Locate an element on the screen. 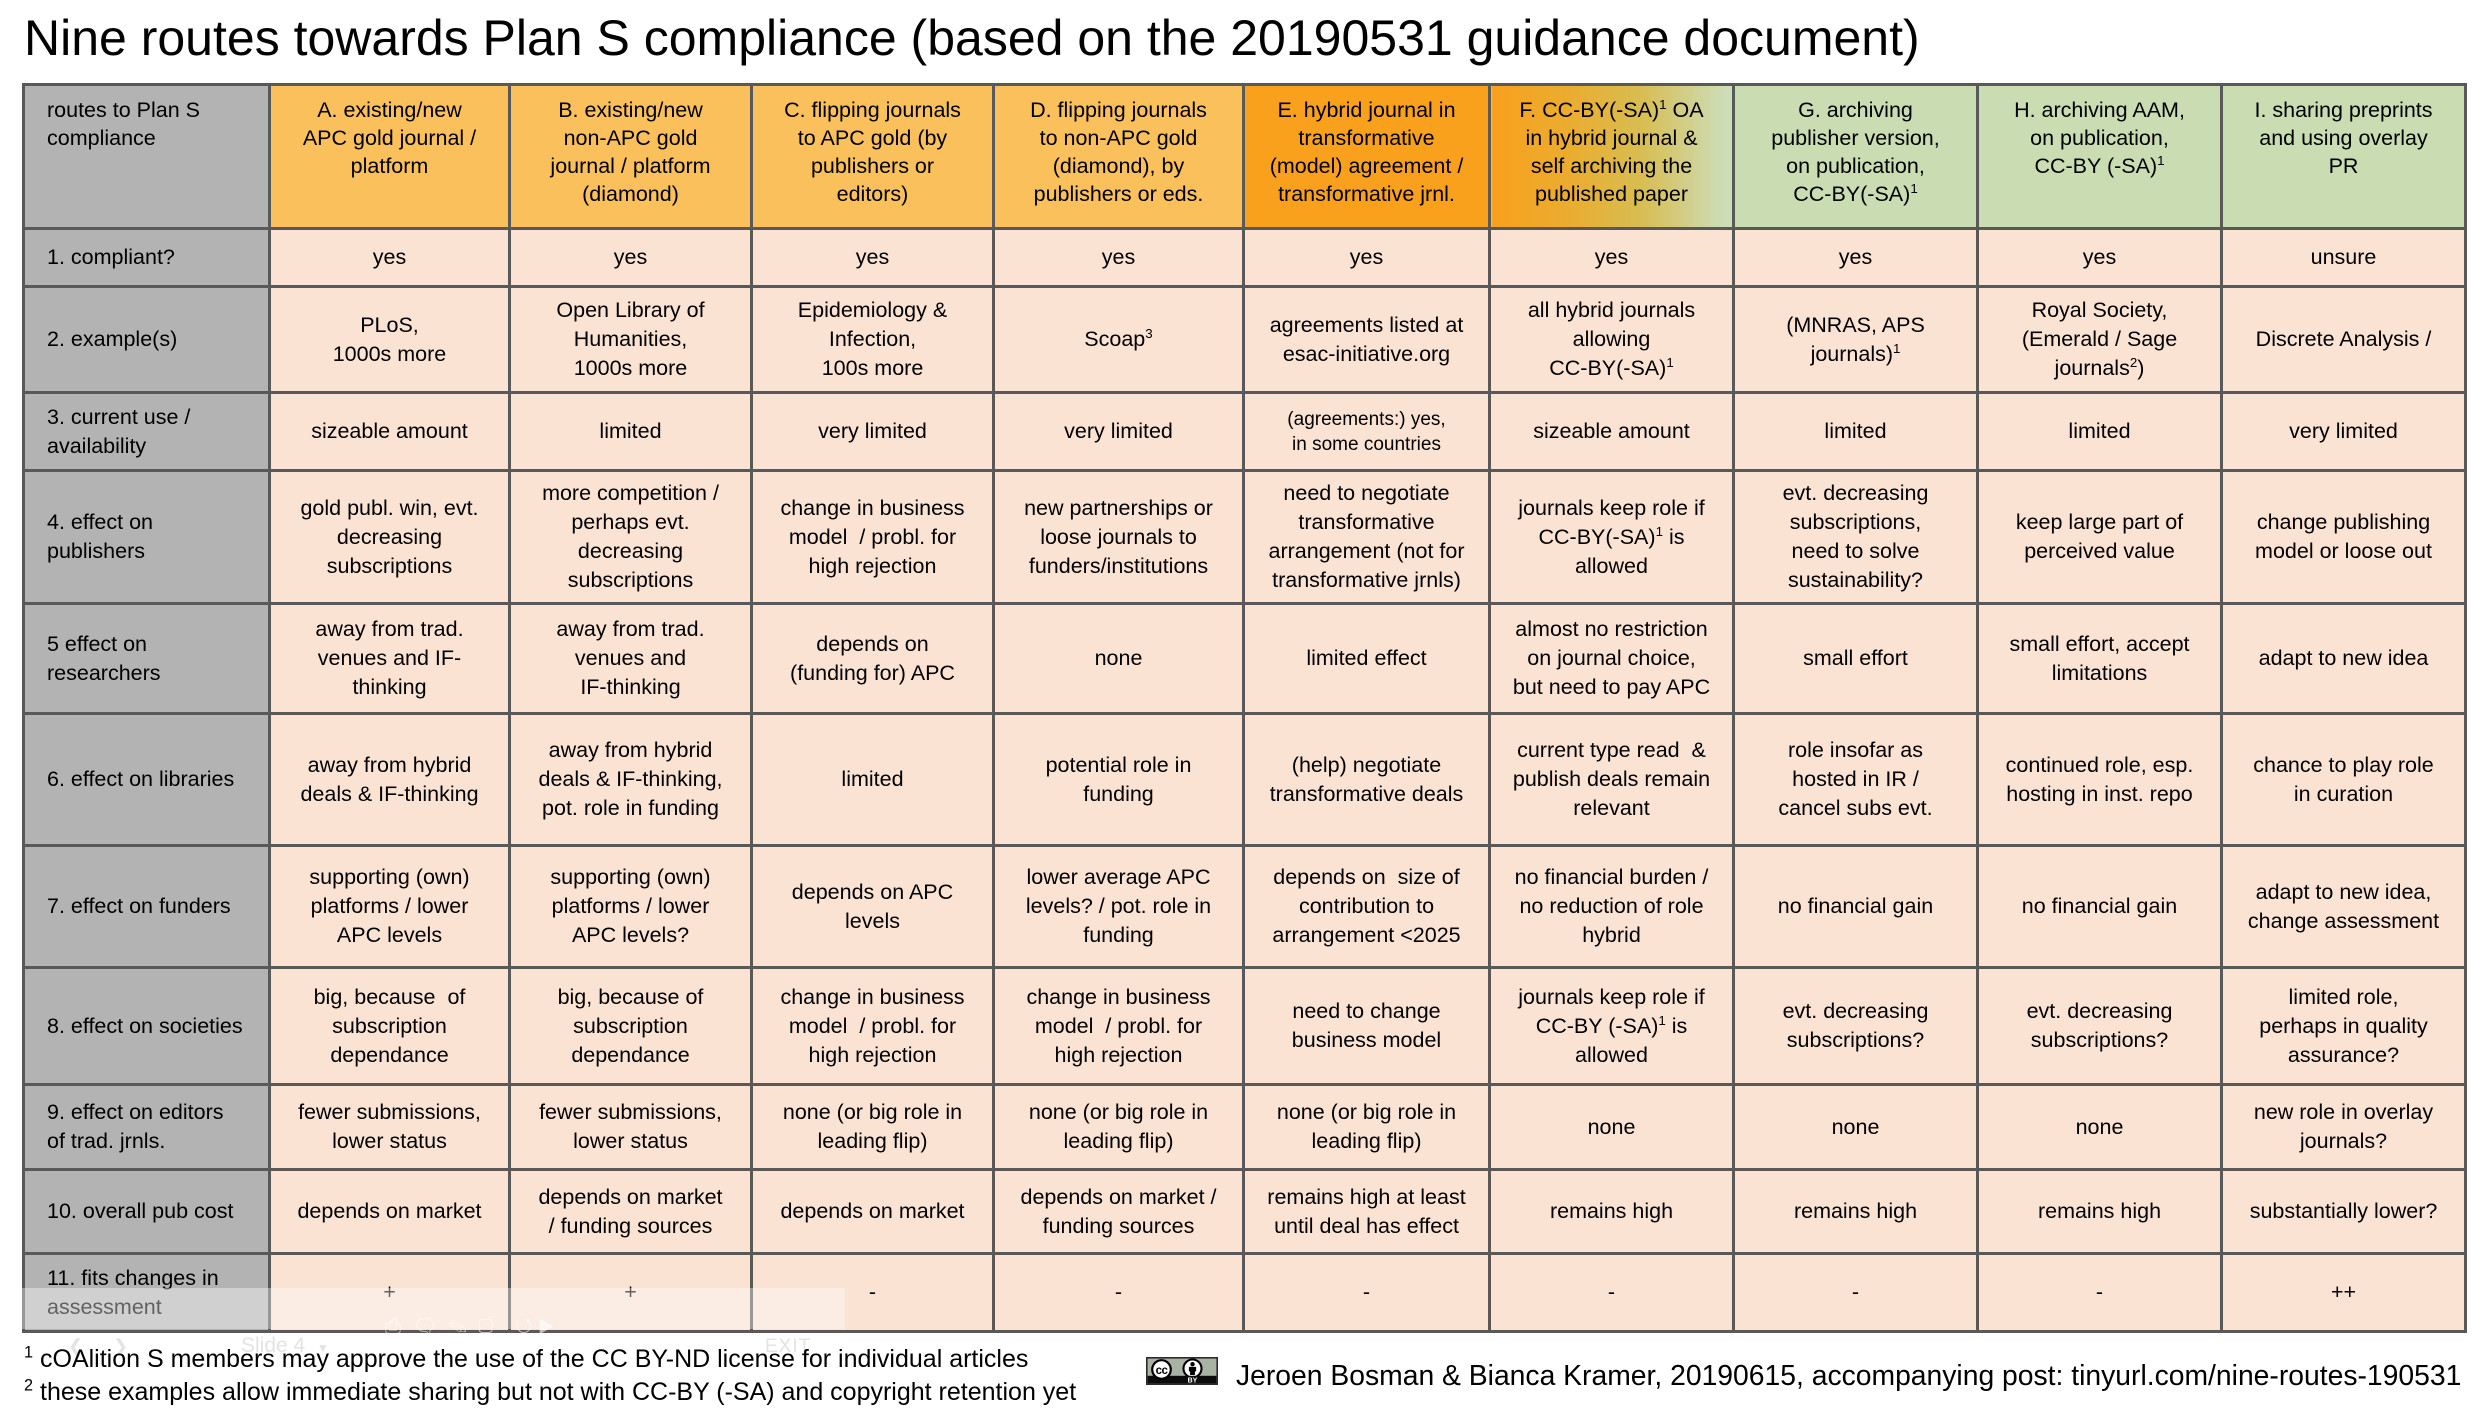 The height and width of the screenshot is (1409, 2488). svg-text: BY is located at coordinates (1193, 1381).